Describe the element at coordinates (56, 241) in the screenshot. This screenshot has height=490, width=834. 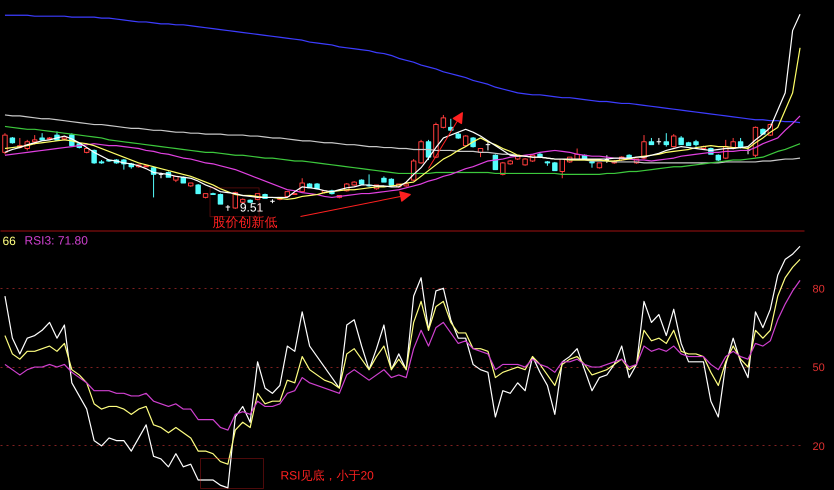
I see `annotation: RSI3: 71.80` at that location.